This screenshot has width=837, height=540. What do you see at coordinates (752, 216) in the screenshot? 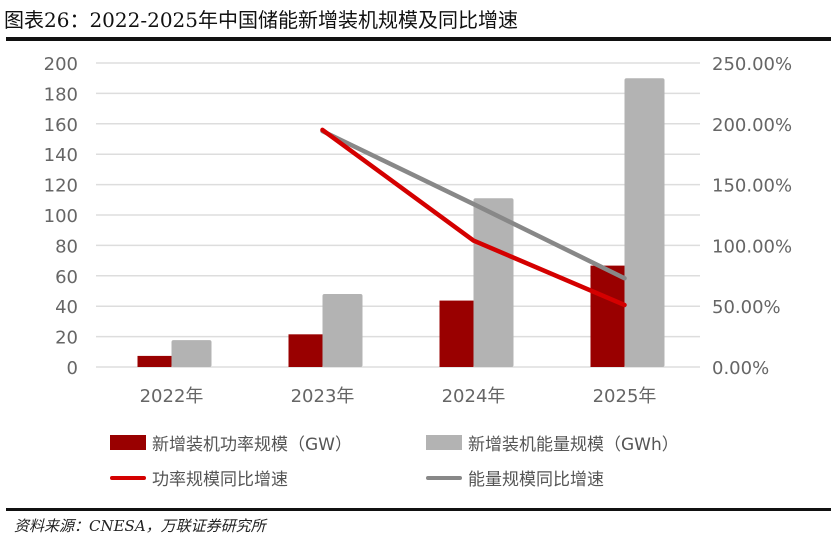
I see `right-axis-ticks: 0.00% 50.00% 100.00% 150.00% 200.00% 250.00%` at bounding box center [752, 216].